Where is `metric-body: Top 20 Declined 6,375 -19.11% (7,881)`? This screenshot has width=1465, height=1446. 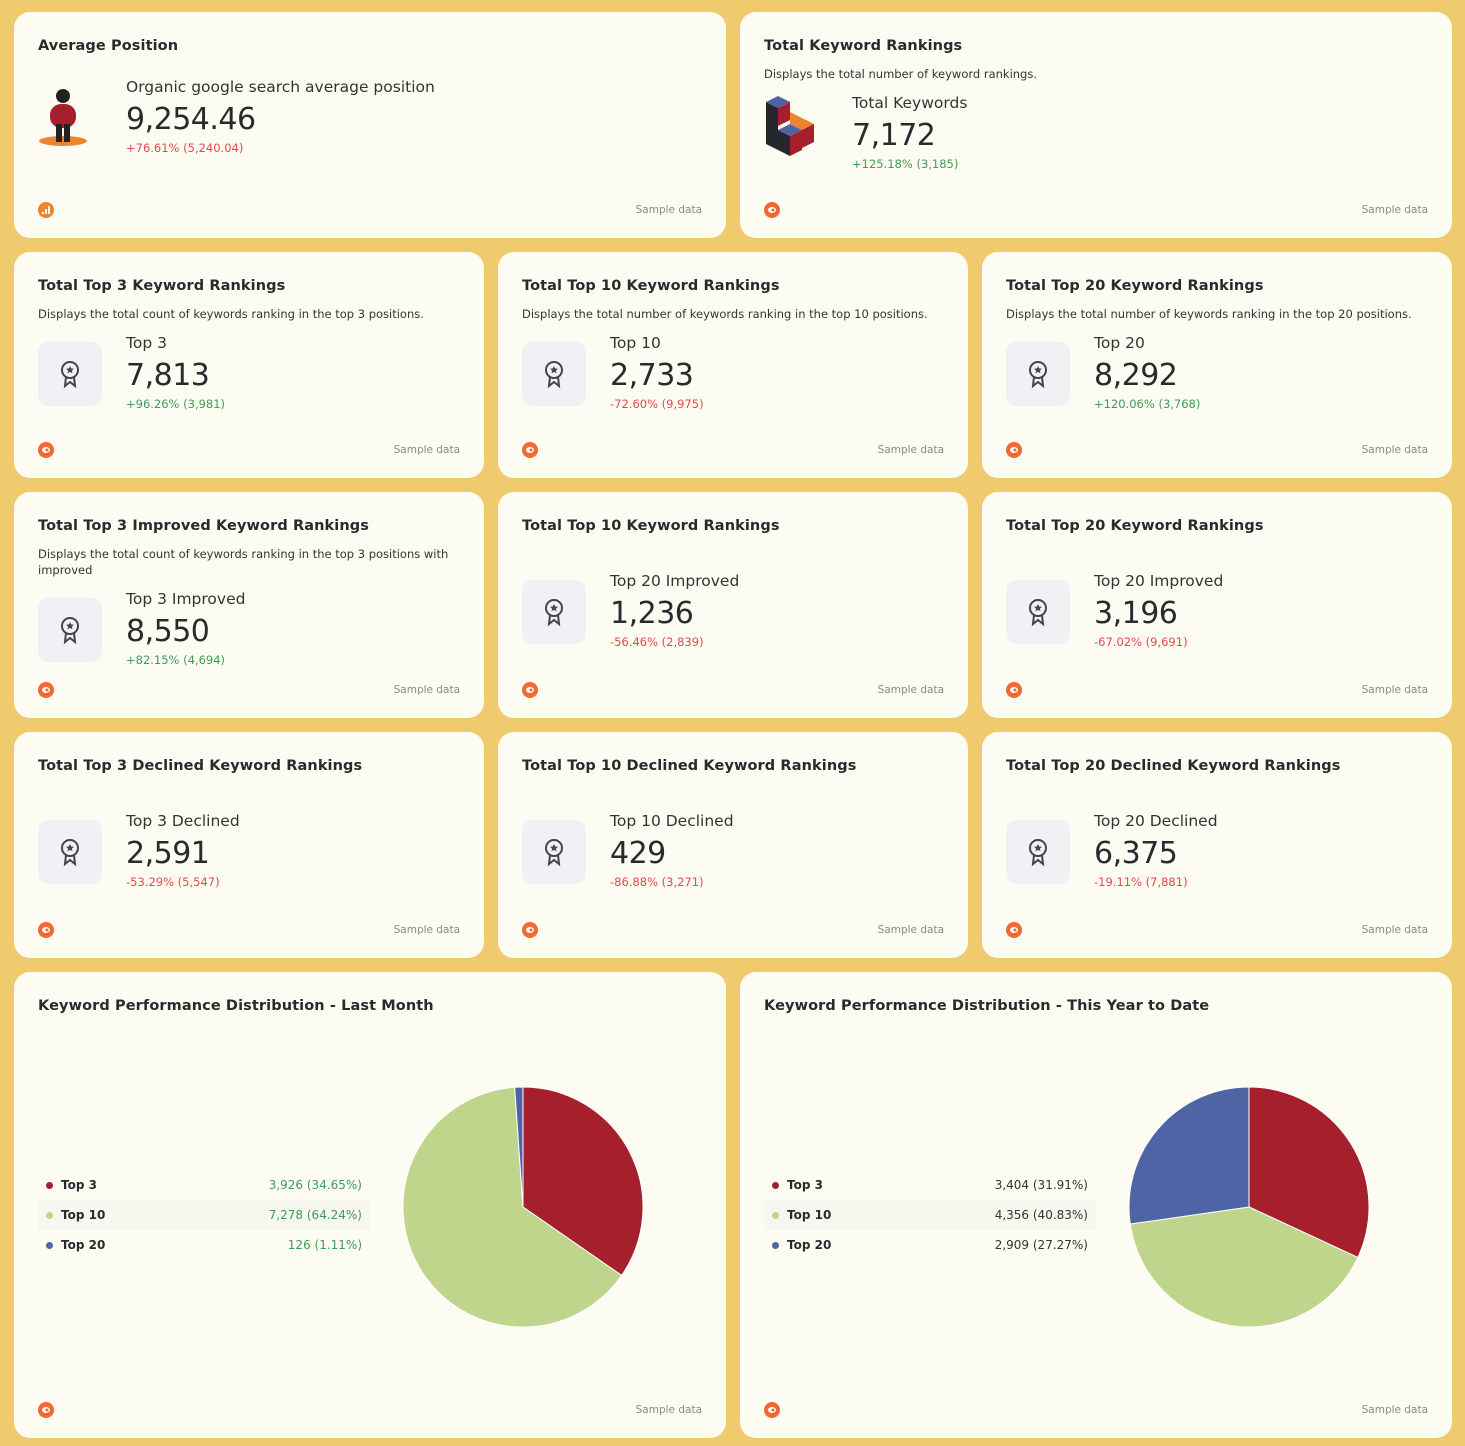
metric-body: Top 20 Declined 6,375 -19.11% (7,881) is located at coordinates (1217, 850).